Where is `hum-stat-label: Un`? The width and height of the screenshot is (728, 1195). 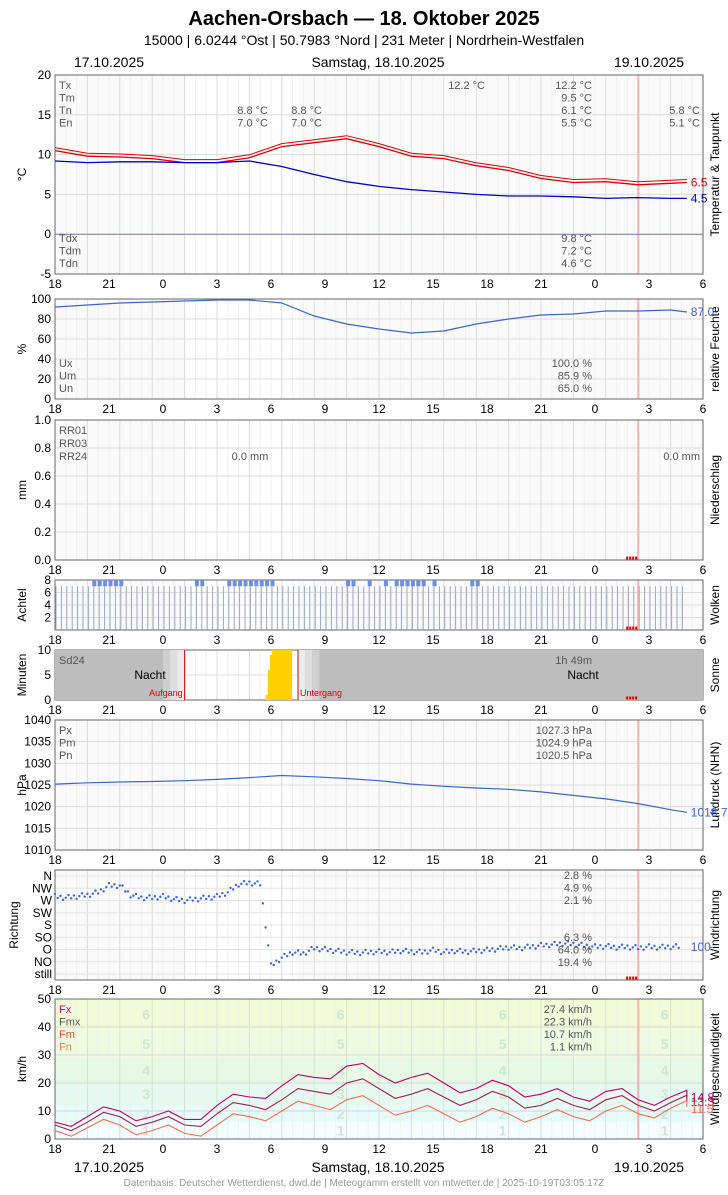 hum-stat-label: Un is located at coordinates (66, 389).